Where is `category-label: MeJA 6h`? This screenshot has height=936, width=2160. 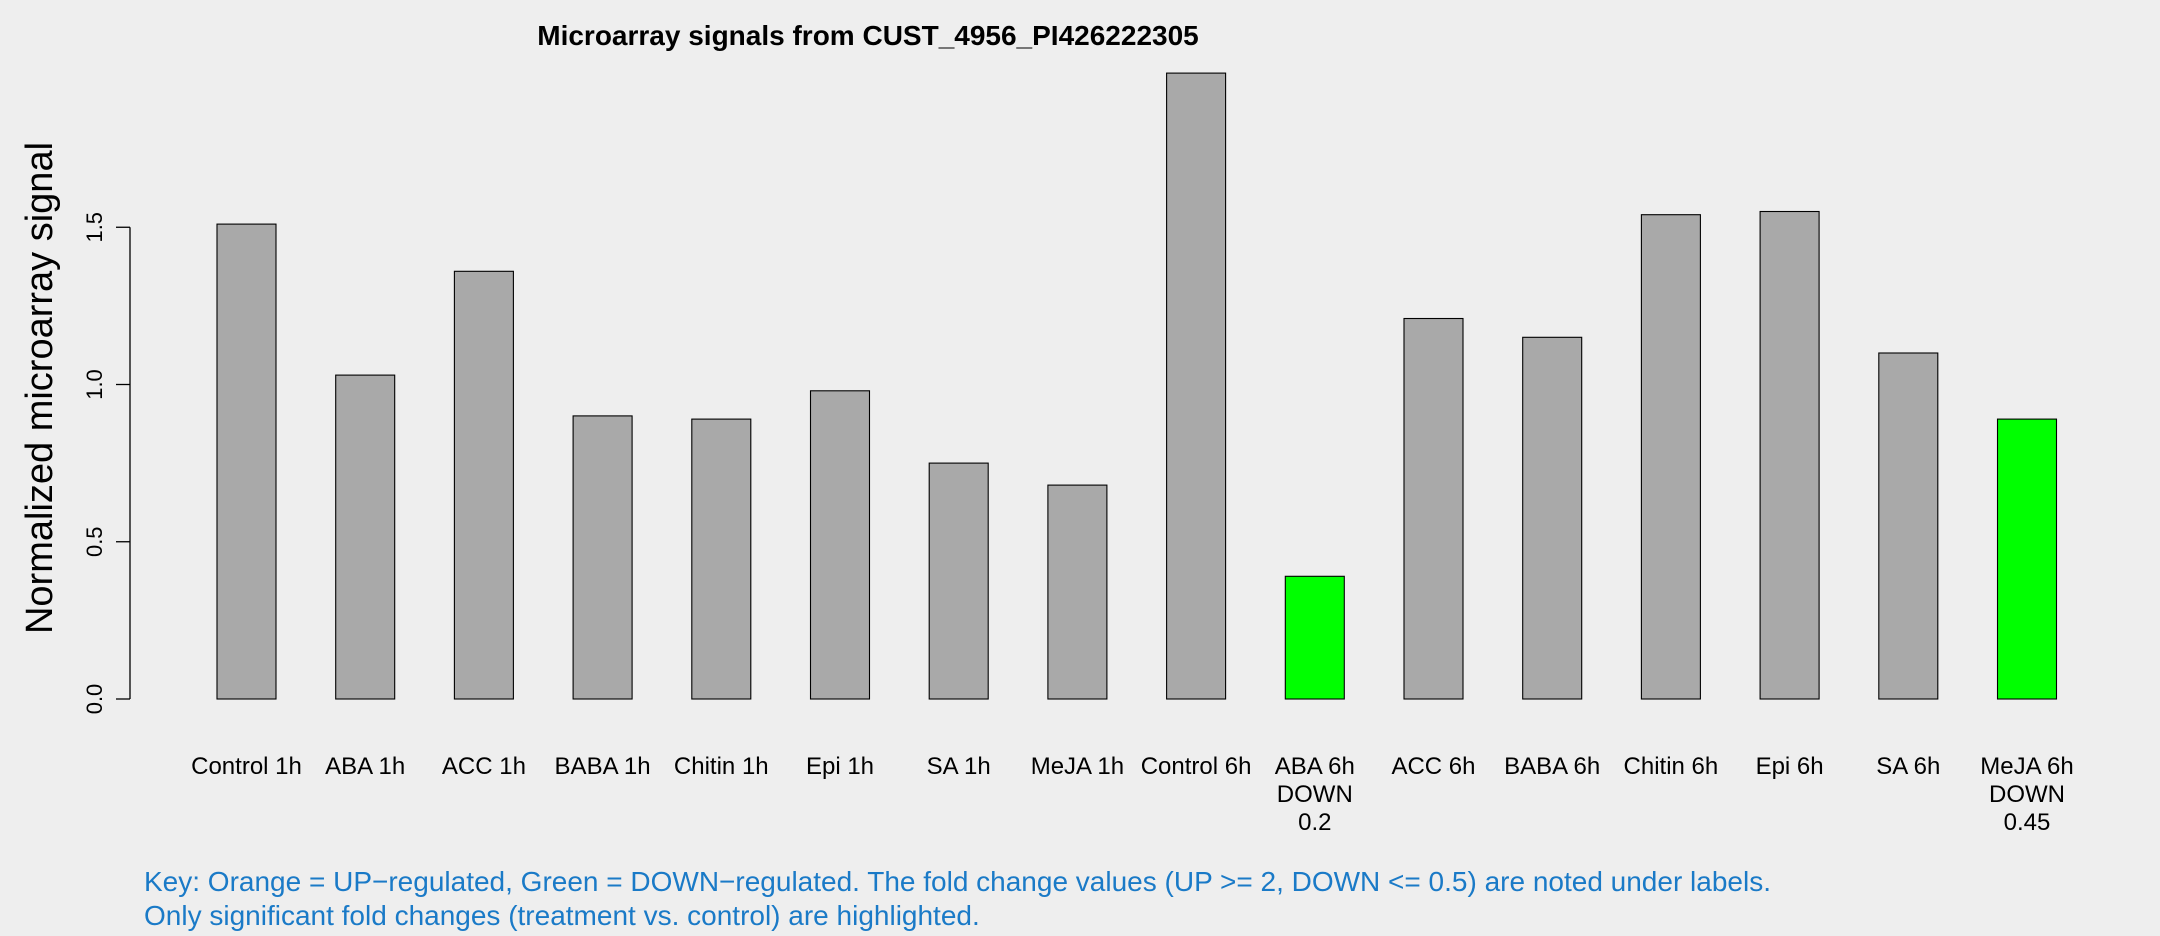 category-label: MeJA 6h is located at coordinates (2026, 766).